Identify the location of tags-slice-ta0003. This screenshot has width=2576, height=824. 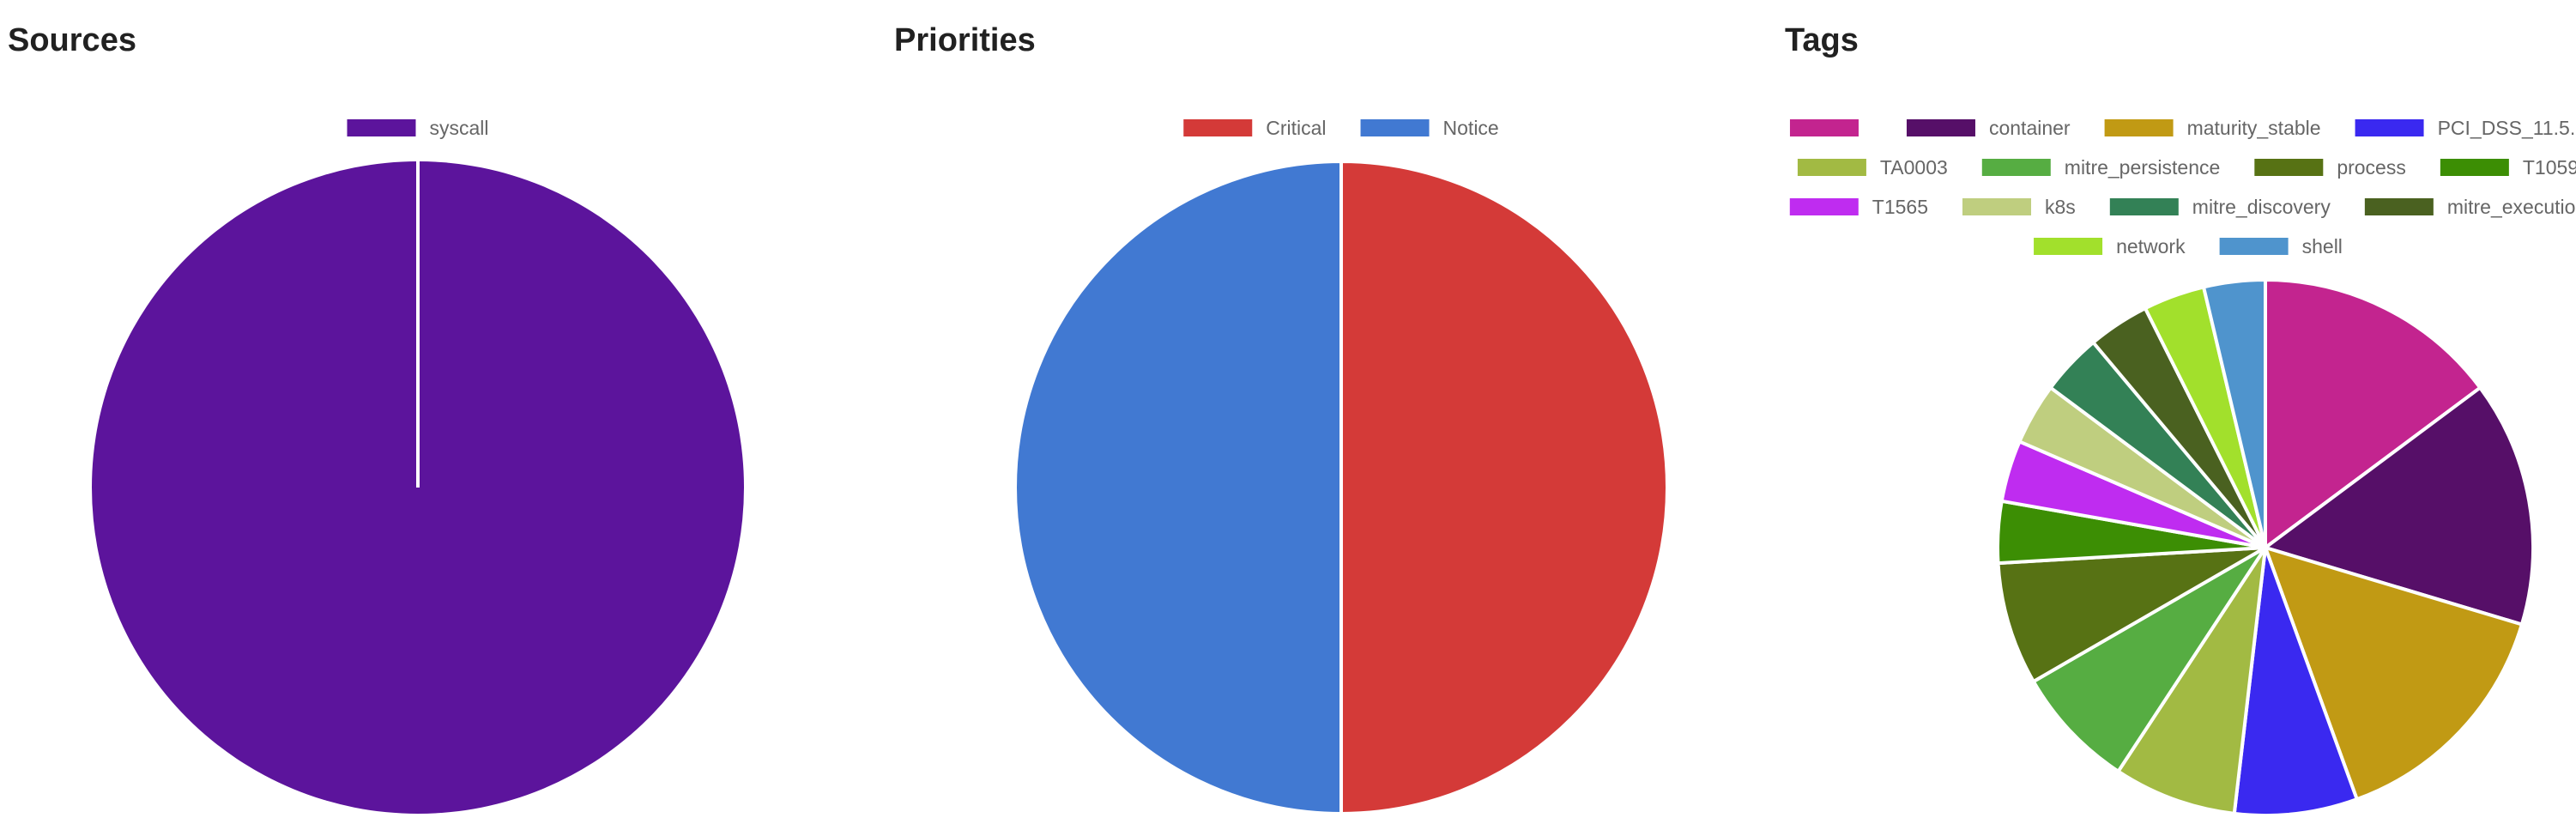
(2191, 680).